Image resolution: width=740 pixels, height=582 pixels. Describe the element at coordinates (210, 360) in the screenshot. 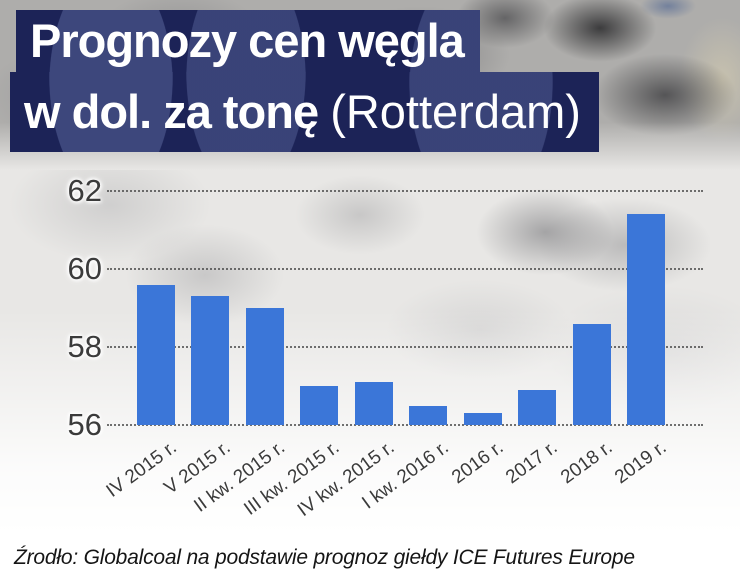

I see `bar-V-2015-r-` at that location.